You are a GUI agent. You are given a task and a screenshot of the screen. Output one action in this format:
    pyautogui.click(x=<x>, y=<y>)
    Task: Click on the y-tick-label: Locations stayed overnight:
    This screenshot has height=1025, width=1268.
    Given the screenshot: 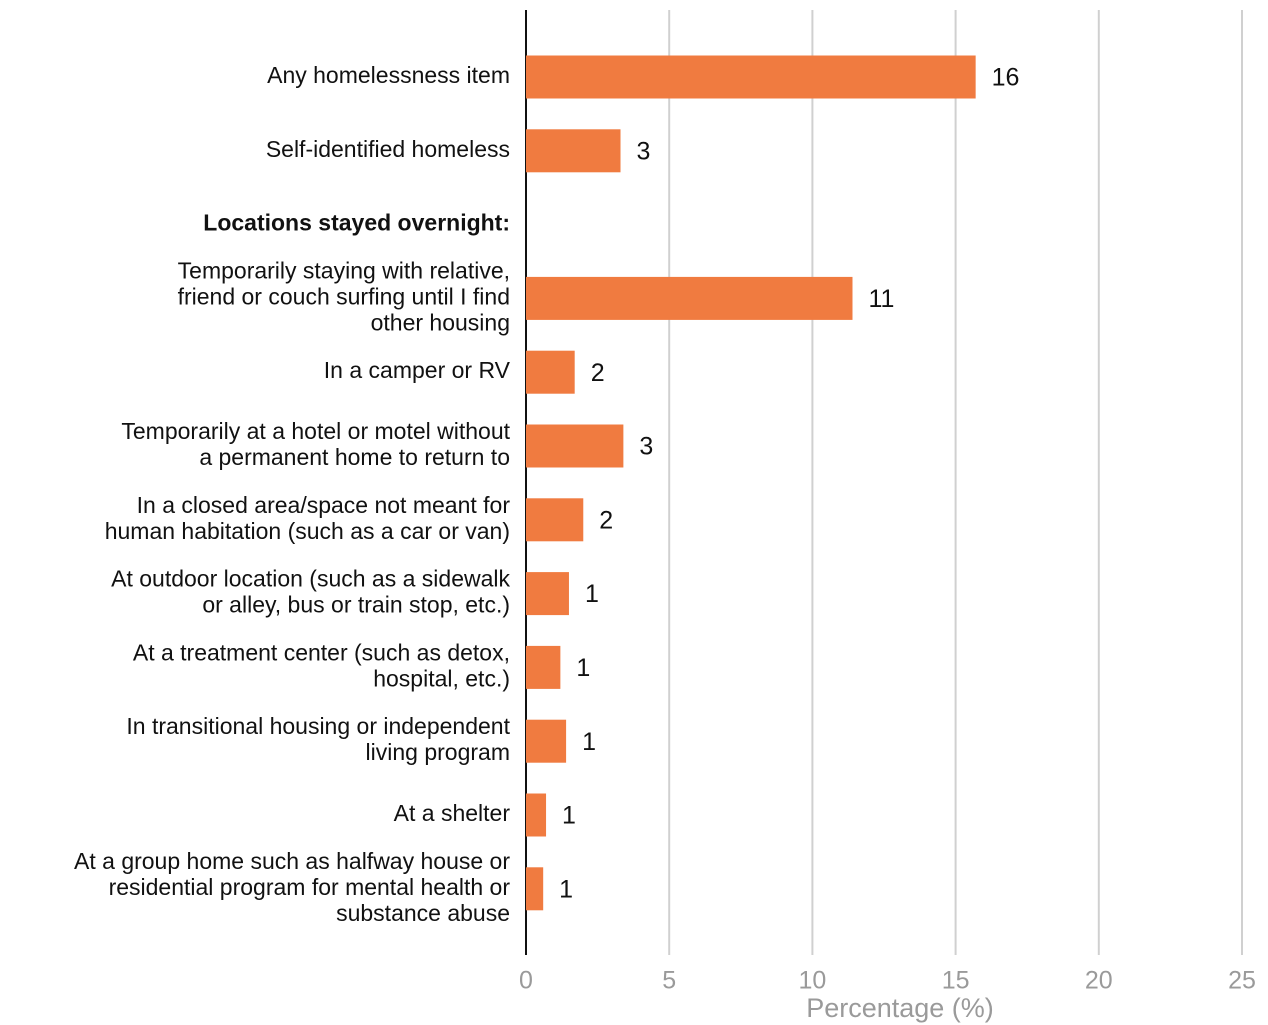 What is the action you would take?
    pyautogui.click(x=356, y=223)
    